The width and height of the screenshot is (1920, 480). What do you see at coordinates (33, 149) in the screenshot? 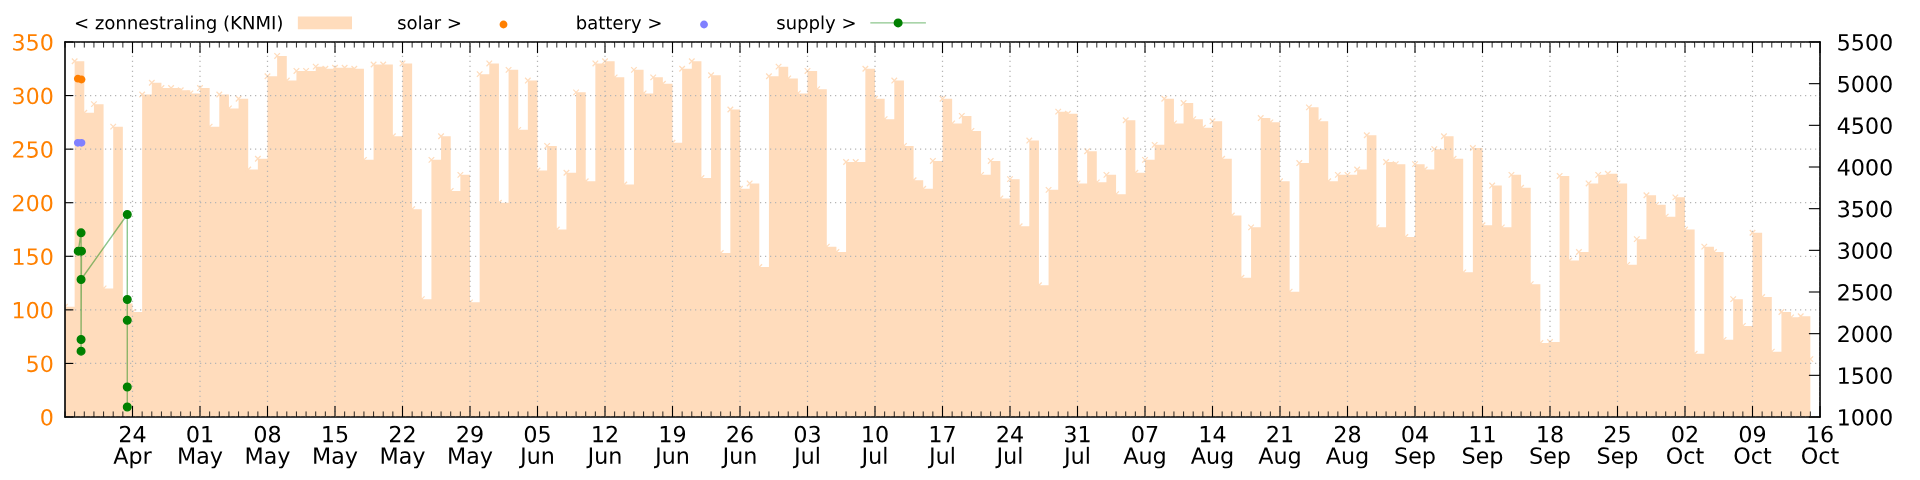
I see `y-tick-label: 250` at bounding box center [33, 149].